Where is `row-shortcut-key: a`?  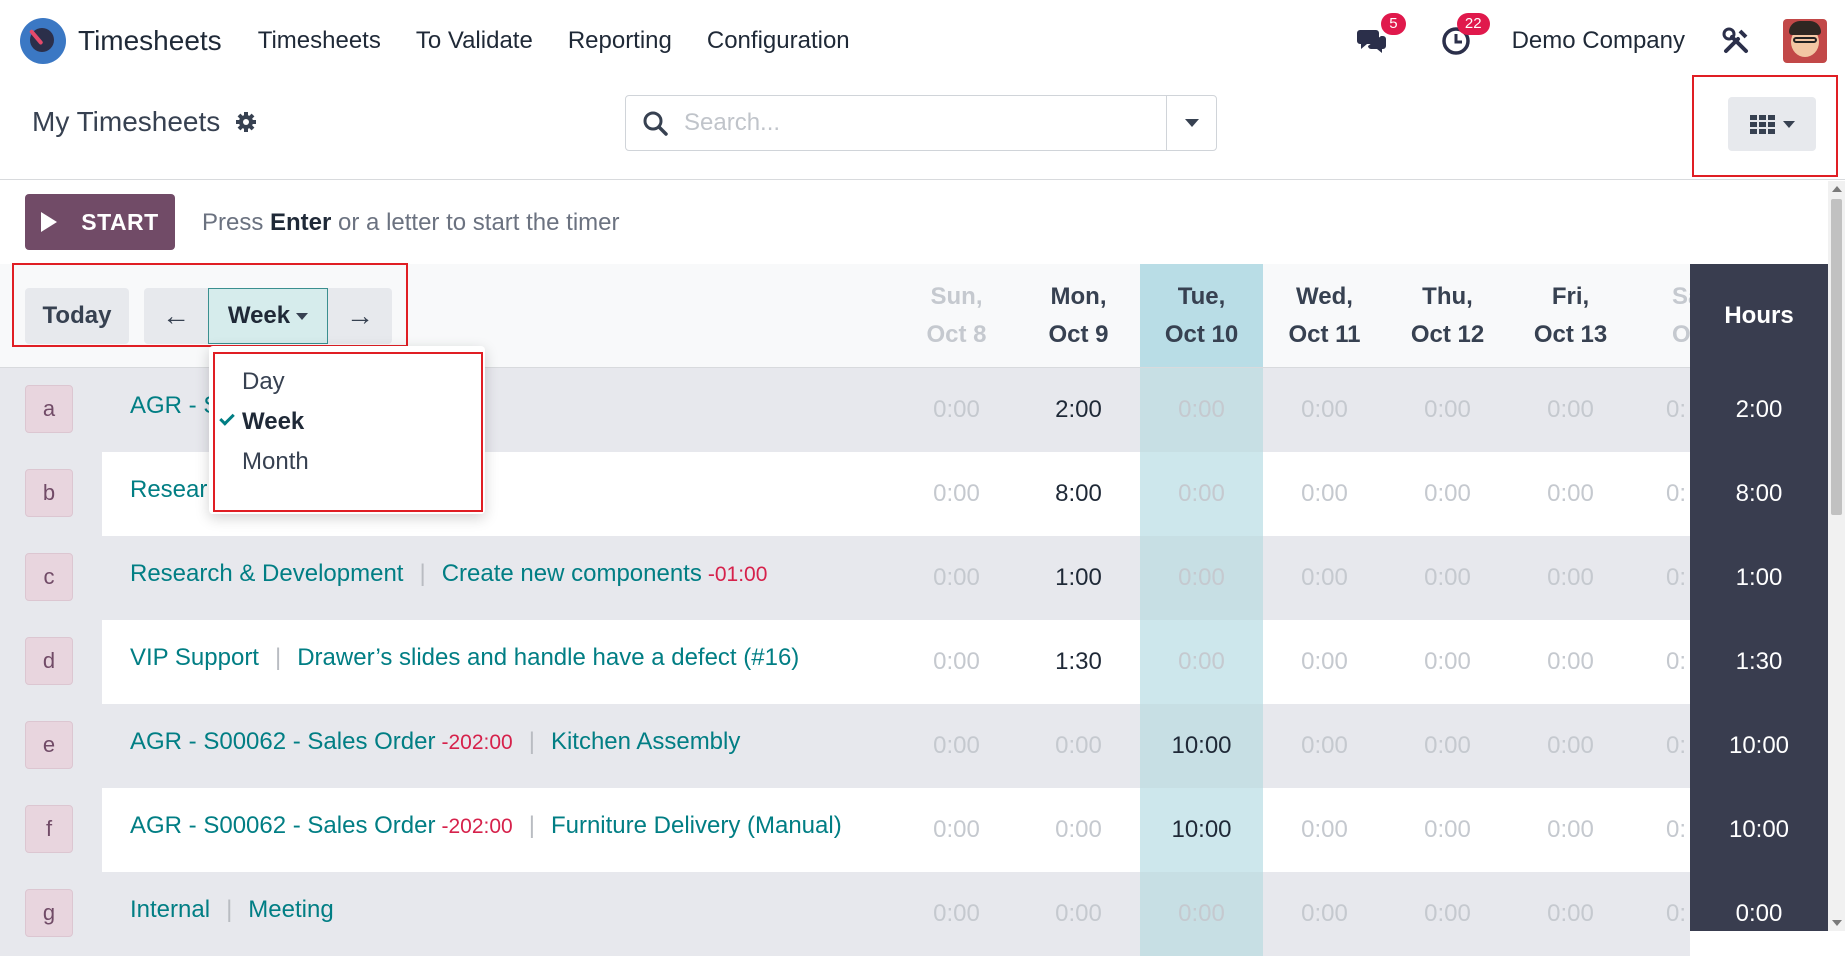 row-shortcut-key: a is located at coordinates (49, 409).